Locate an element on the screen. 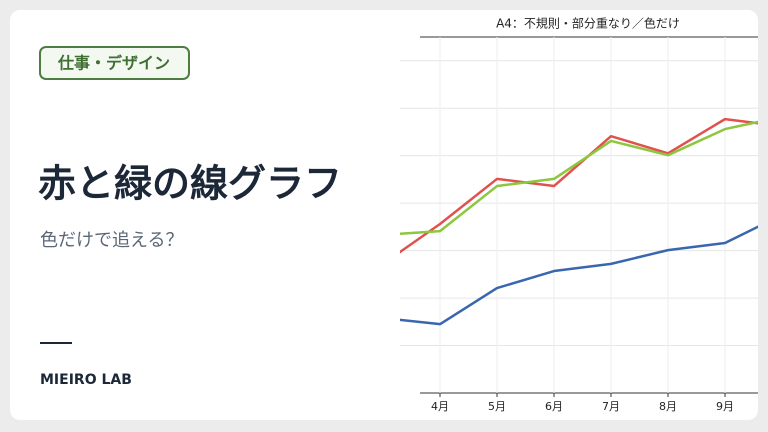 The image size is (768, 432). x-tick-label: 8月 is located at coordinates (668, 406).